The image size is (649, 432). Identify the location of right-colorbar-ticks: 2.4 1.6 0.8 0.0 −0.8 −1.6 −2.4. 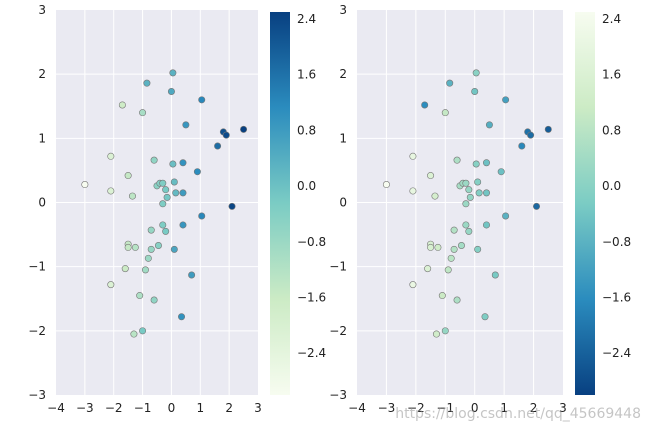
(616, 186).